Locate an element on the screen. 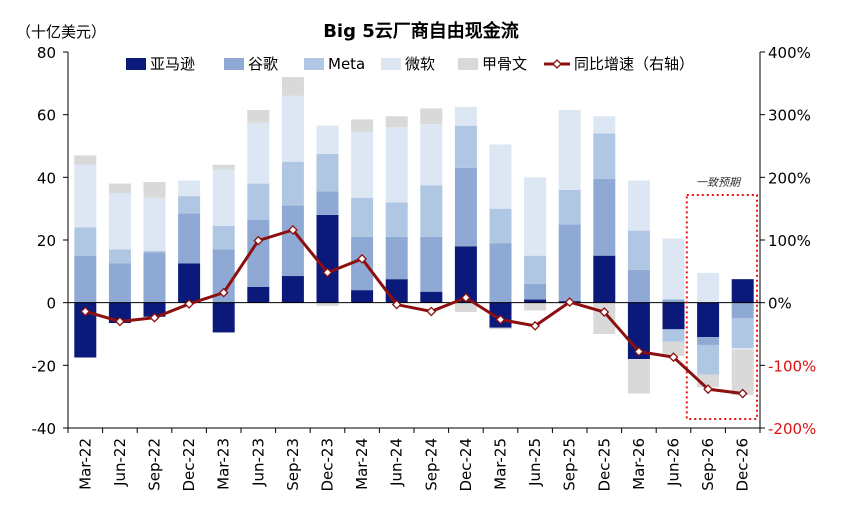 The image size is (843, 517). right-axis-tick-label: 300% is located at coordinates (789, 116).